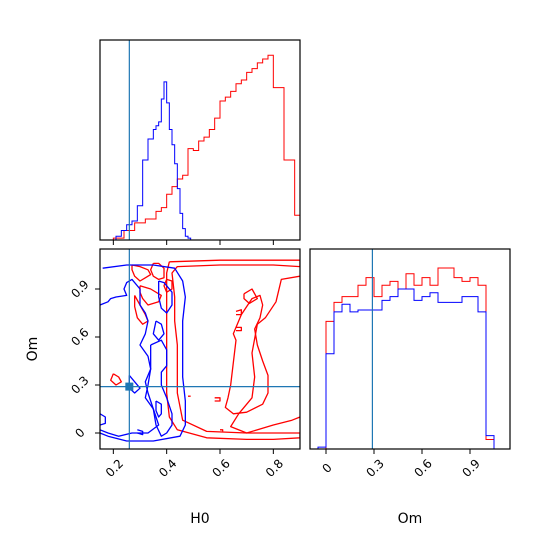 Image resolution: width=550 pixels, height=550 pixels. What do you see at coordinates (114, 467) in the screenshot?
I see `x-tick-label: 0.2` at bounding box center [114, 467].